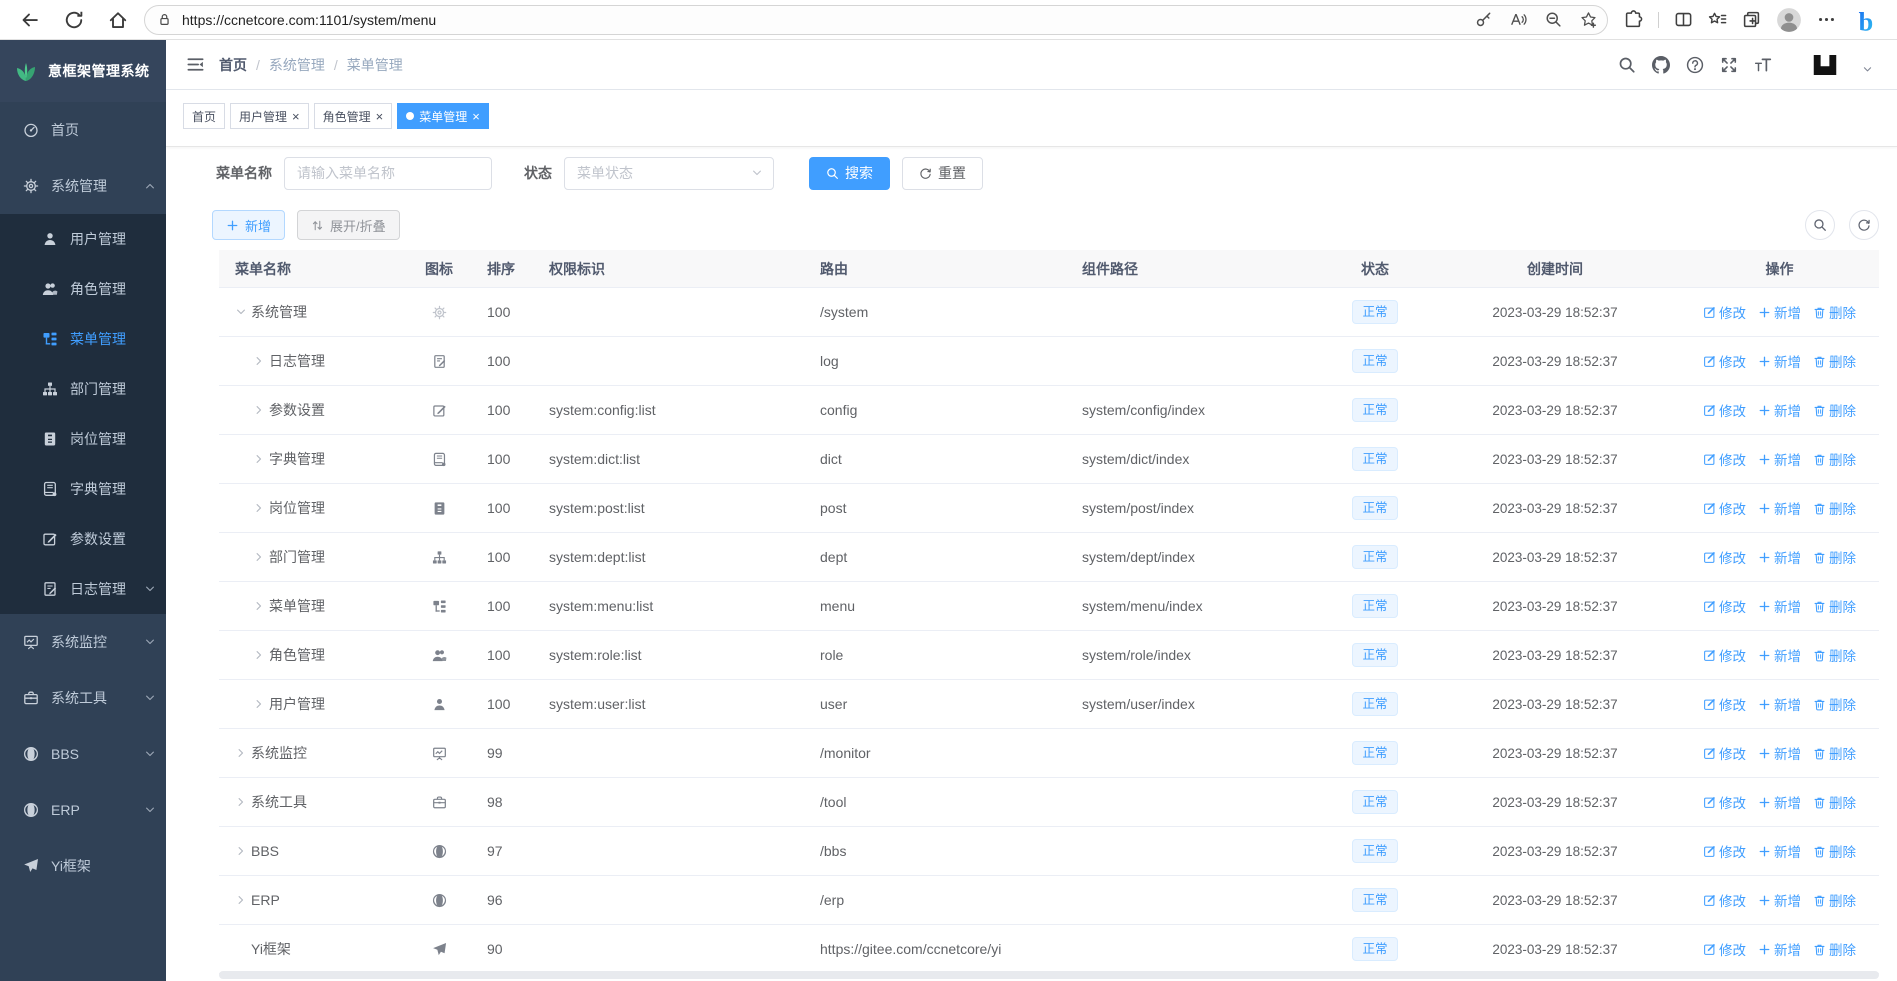 Image resolution: width=1897 pixels, height=981 pixels. What do you see at coordinates (1588, 19) in the screenshot?
I see `add-favorite-icon` at bounding box center [1588, 19].